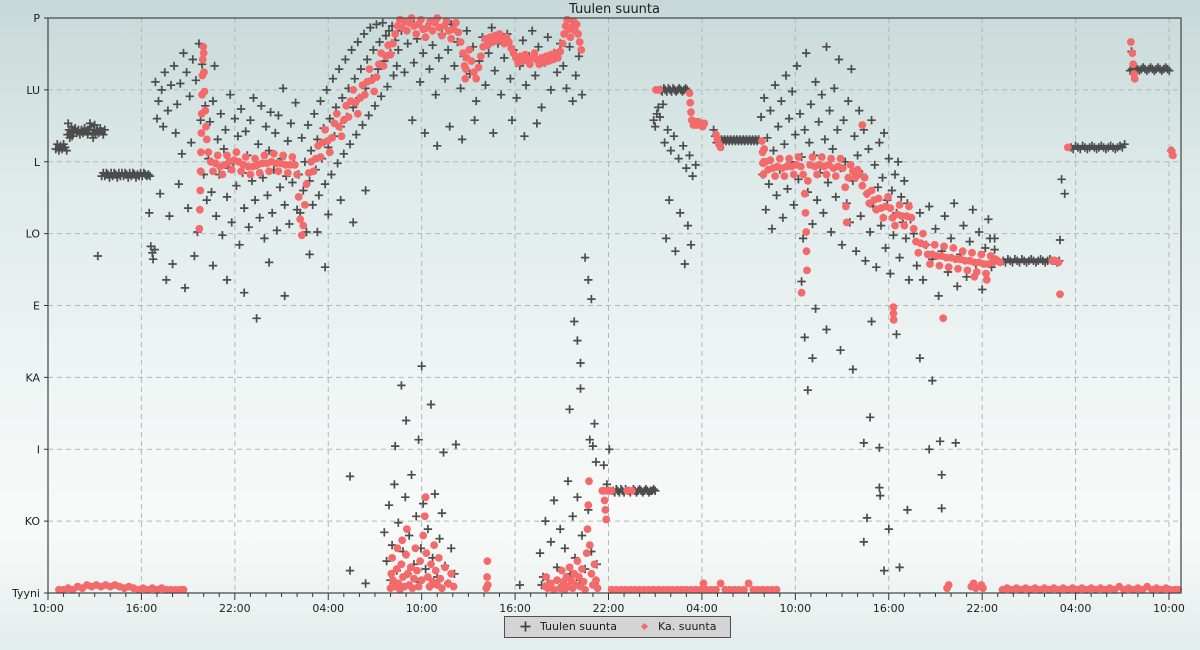 The width and height of the screenshot is (1200, 650). Describe the element at coordinates (525, 626) in the screenshot. I see `plus-marker-icon` at that location.